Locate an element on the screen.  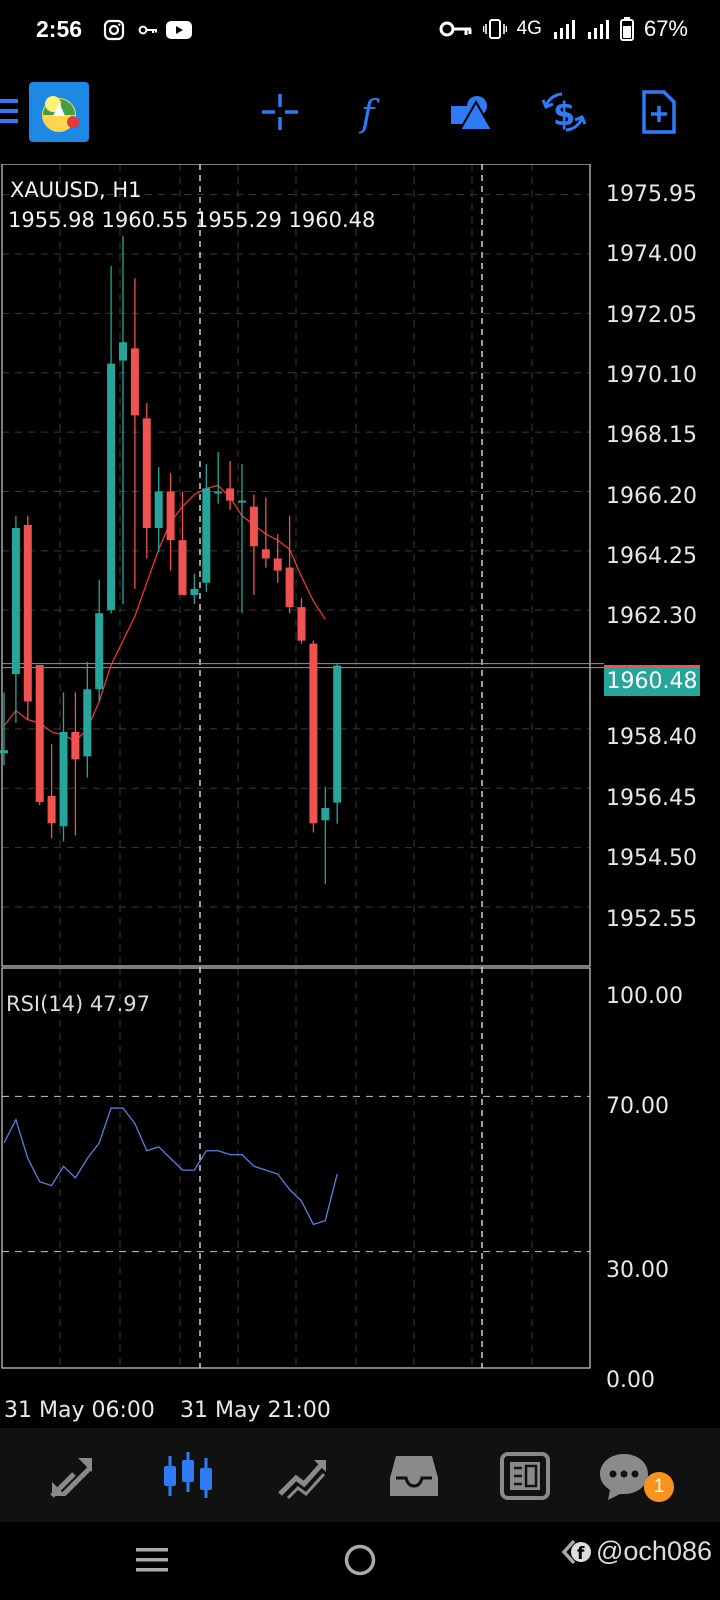
symbol-timeframe: XAUUSD, H1 is located at coordinates (76, 190).